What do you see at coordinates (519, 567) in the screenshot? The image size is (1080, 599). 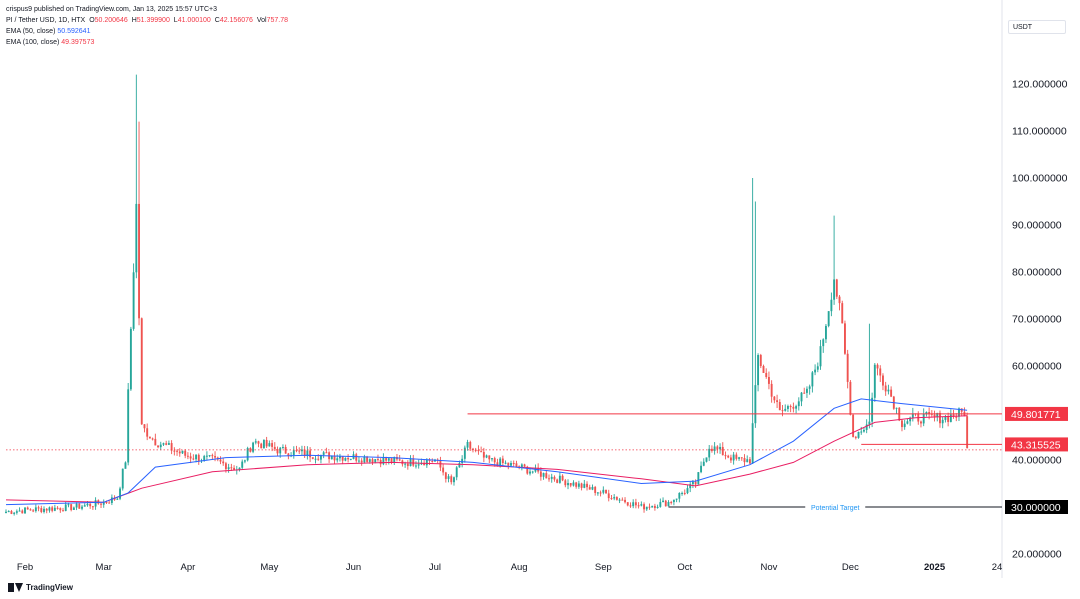 I see `x-tick-label: Aug` at bounding box center [519, 567].